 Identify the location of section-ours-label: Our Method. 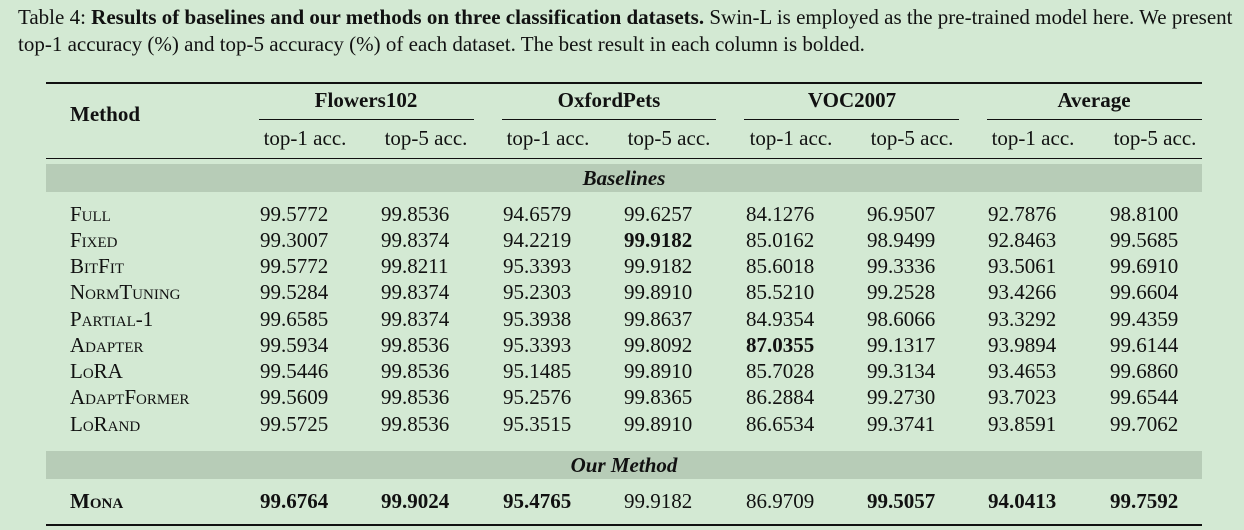
(624, 465).